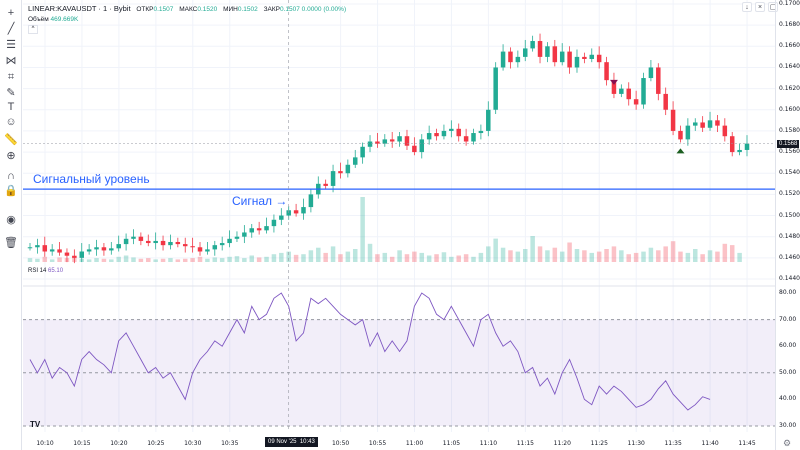 Image resolution: width=800 pixels, height=450 pixels. I want to click on rsi-value: 65.10, so click(56, 271).